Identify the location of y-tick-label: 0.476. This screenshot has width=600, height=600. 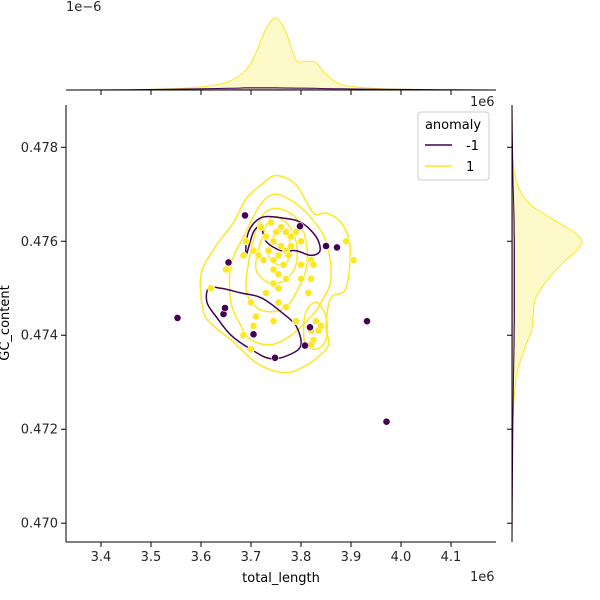
(39, 242).